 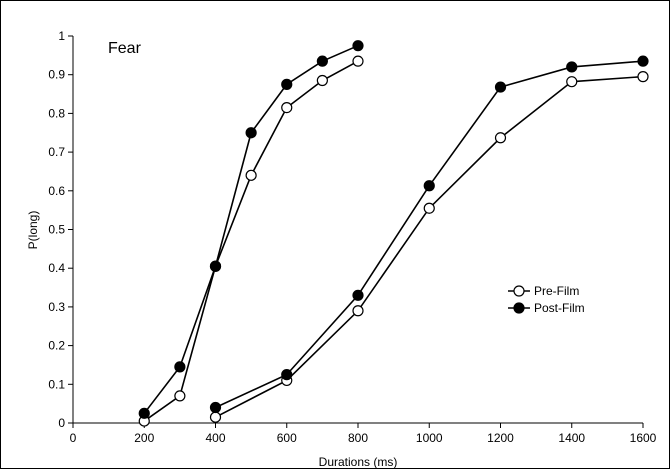 What do you see at coordinates (358, 461) in the screenshot?
I see `x-axis-title: Durations (ms)` at bounding box center [358, 461].